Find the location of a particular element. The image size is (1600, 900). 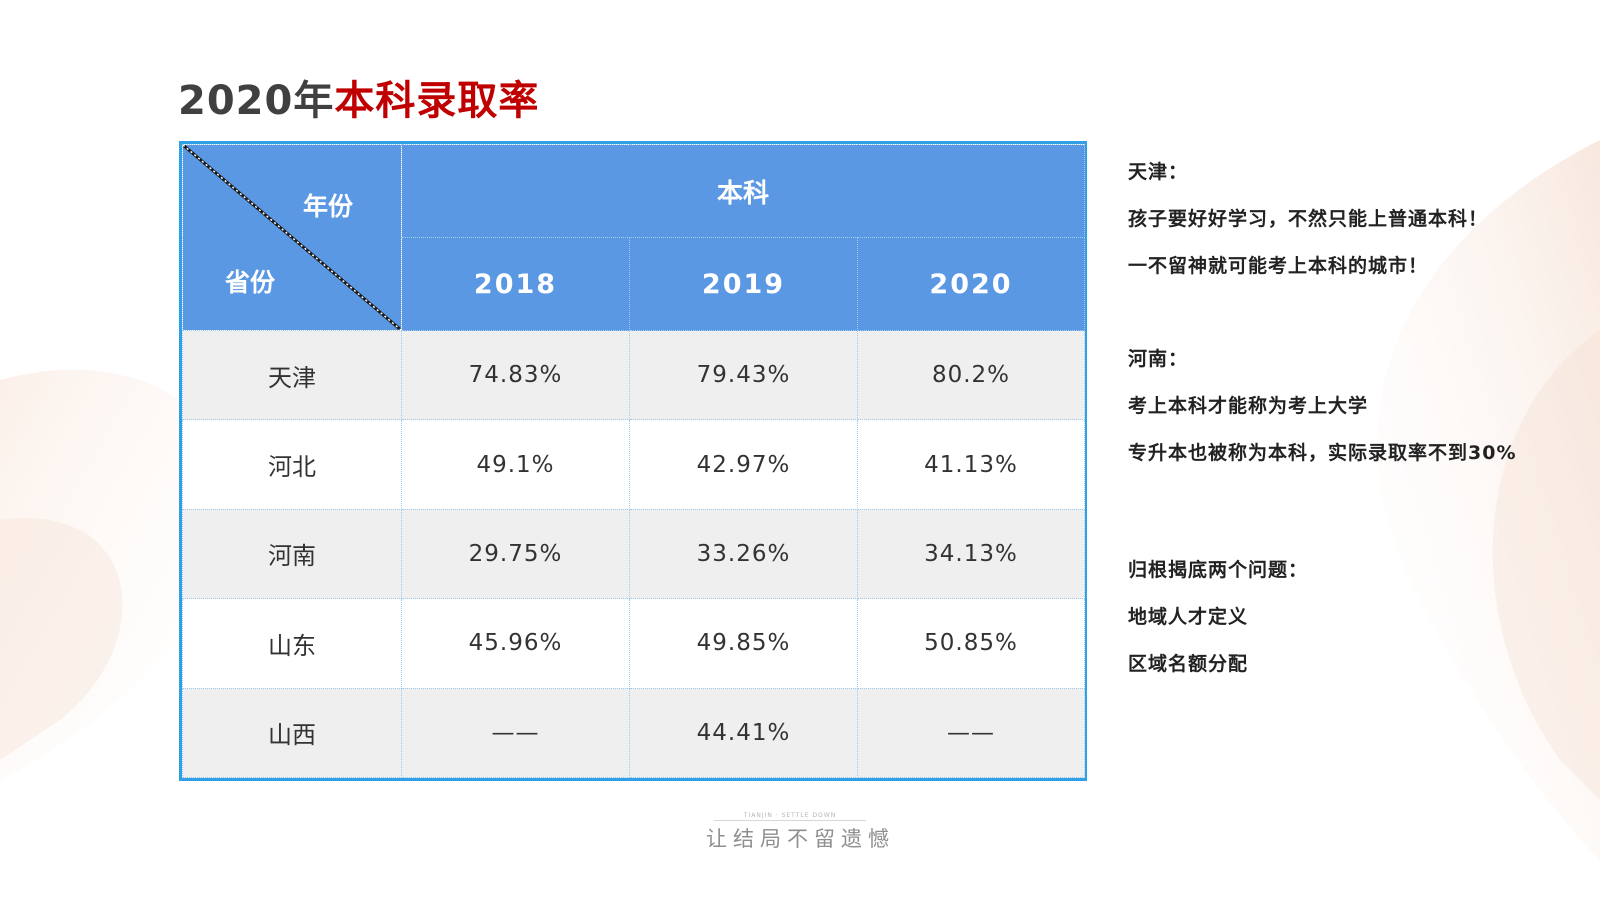

footer-logo: TIANJIN · SETTLE DOWN 让结局不留遗憾 is located at coordinates (800, 833).